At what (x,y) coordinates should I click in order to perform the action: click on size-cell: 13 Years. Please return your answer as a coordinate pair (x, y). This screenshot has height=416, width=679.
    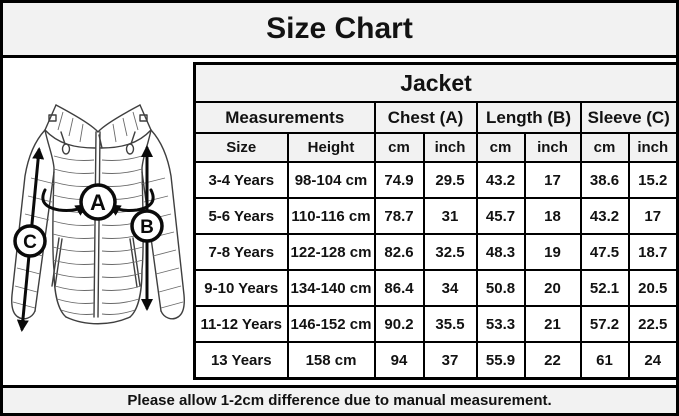
    Looking at the image, I should click on (241, 360).